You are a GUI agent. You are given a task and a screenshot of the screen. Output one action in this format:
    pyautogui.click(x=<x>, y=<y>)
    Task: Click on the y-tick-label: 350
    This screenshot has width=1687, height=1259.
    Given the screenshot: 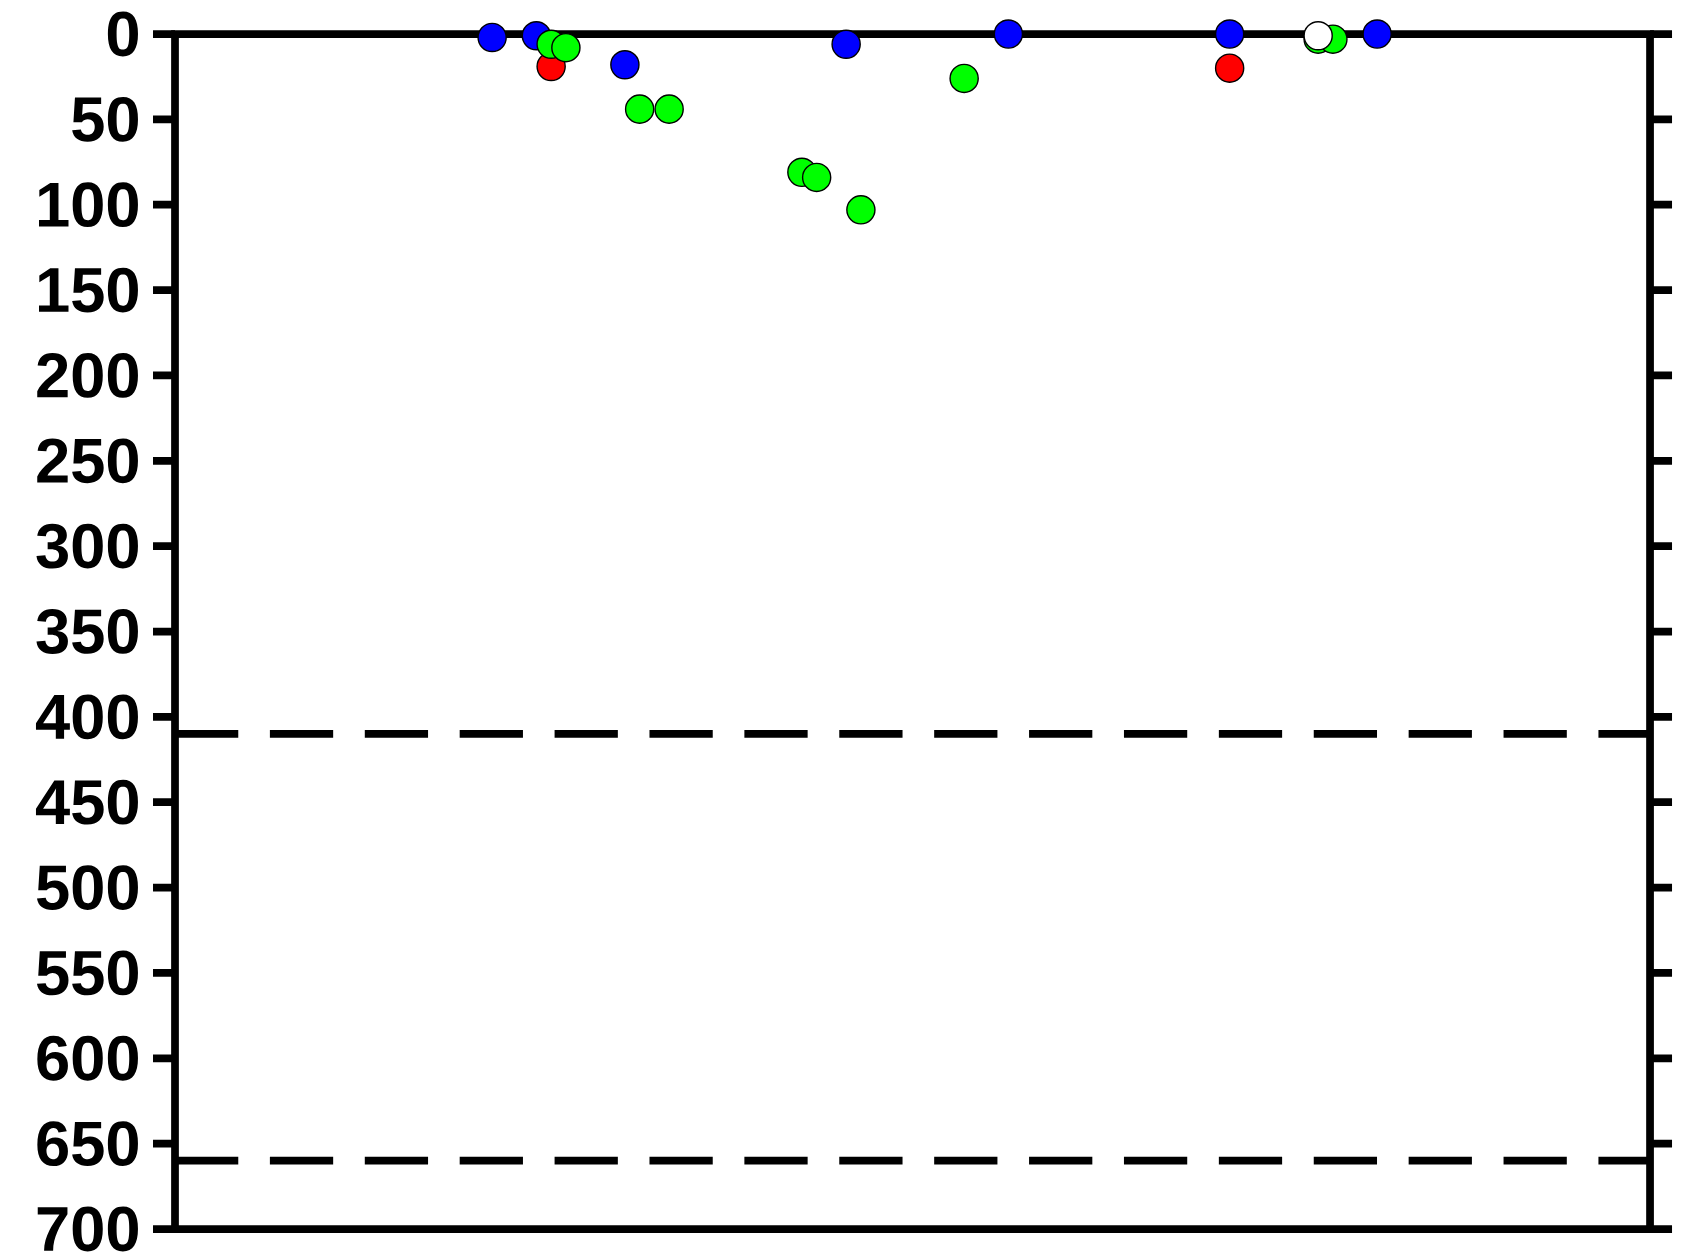 What is the action you would take?
    pyautogui.click(x=87, y=631)
    